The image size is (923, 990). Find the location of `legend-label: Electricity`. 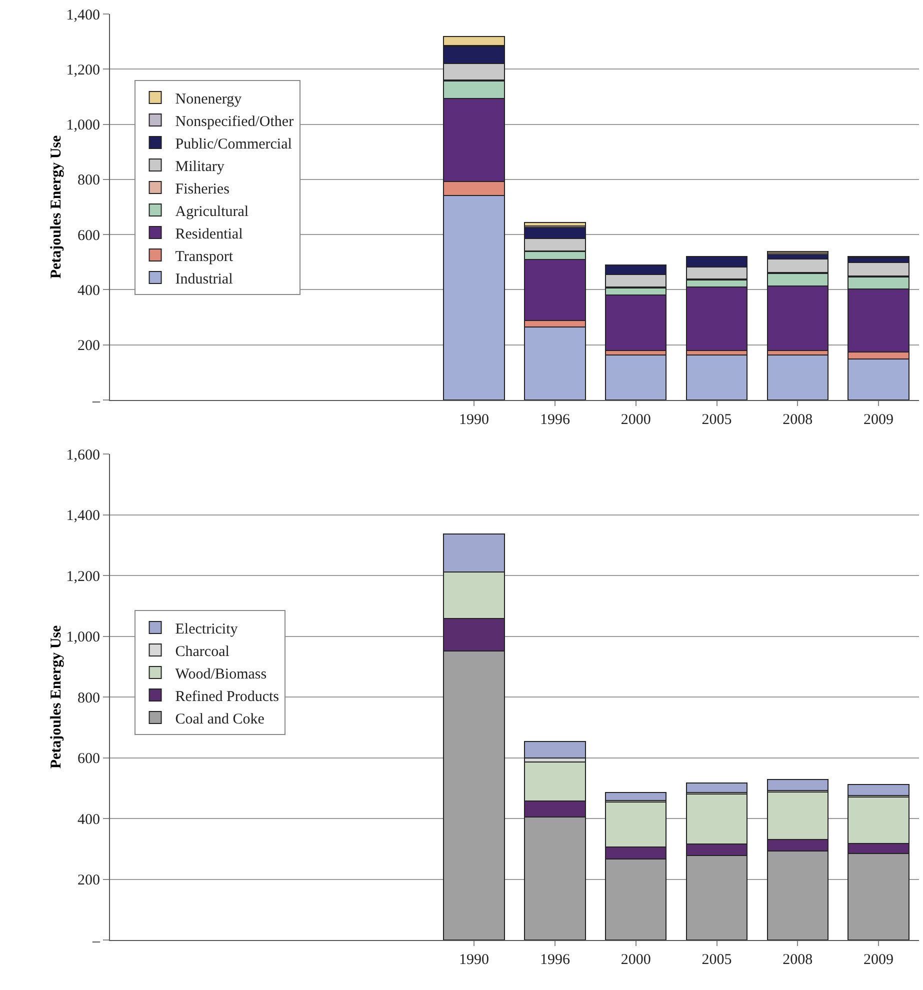

legend-label: Electricity is located at coordinates (206, 629).